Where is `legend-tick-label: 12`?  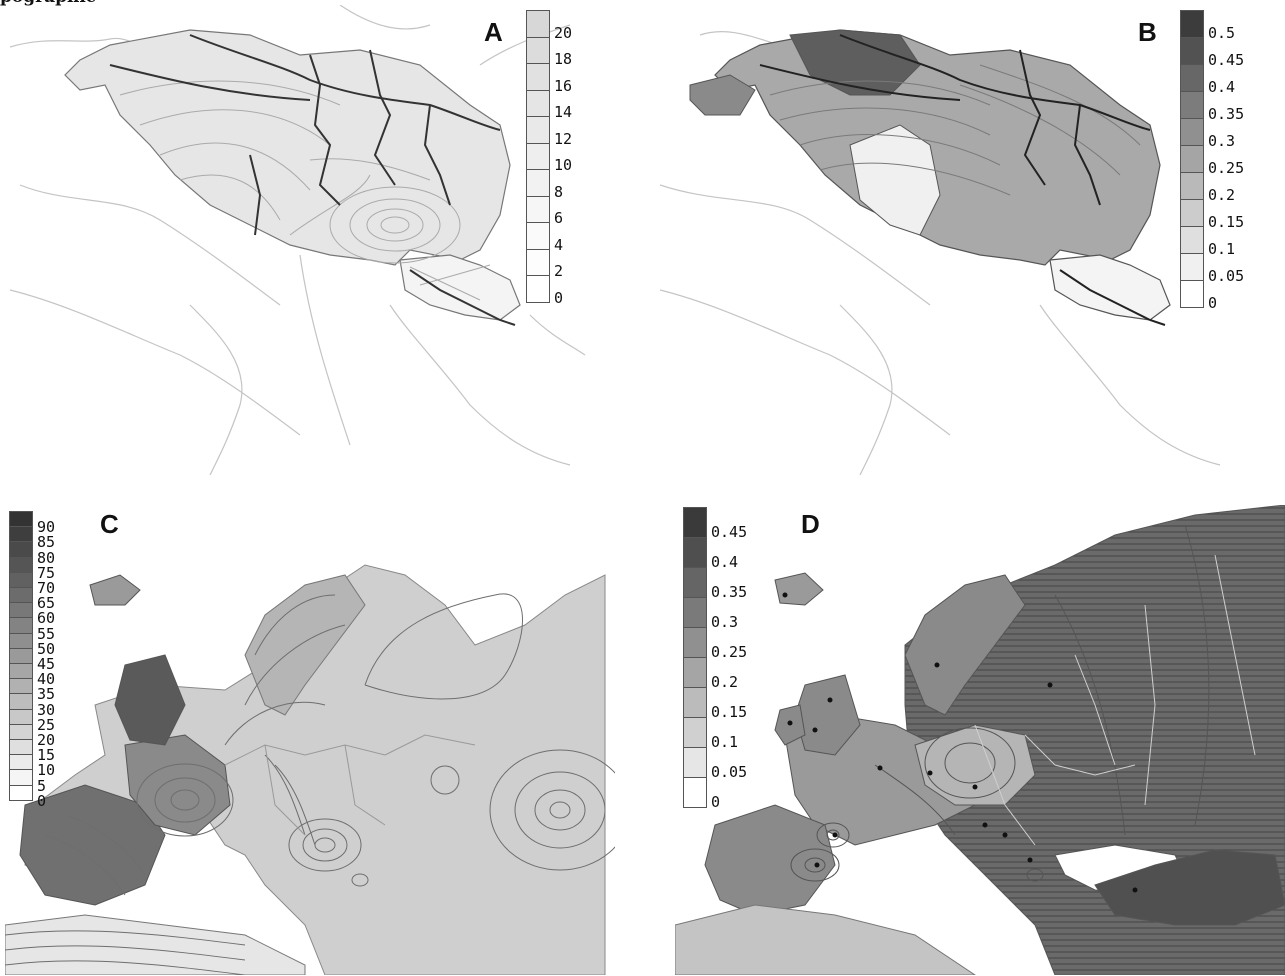
legend-tick-label: 12 is located at coordinates (563, 138).